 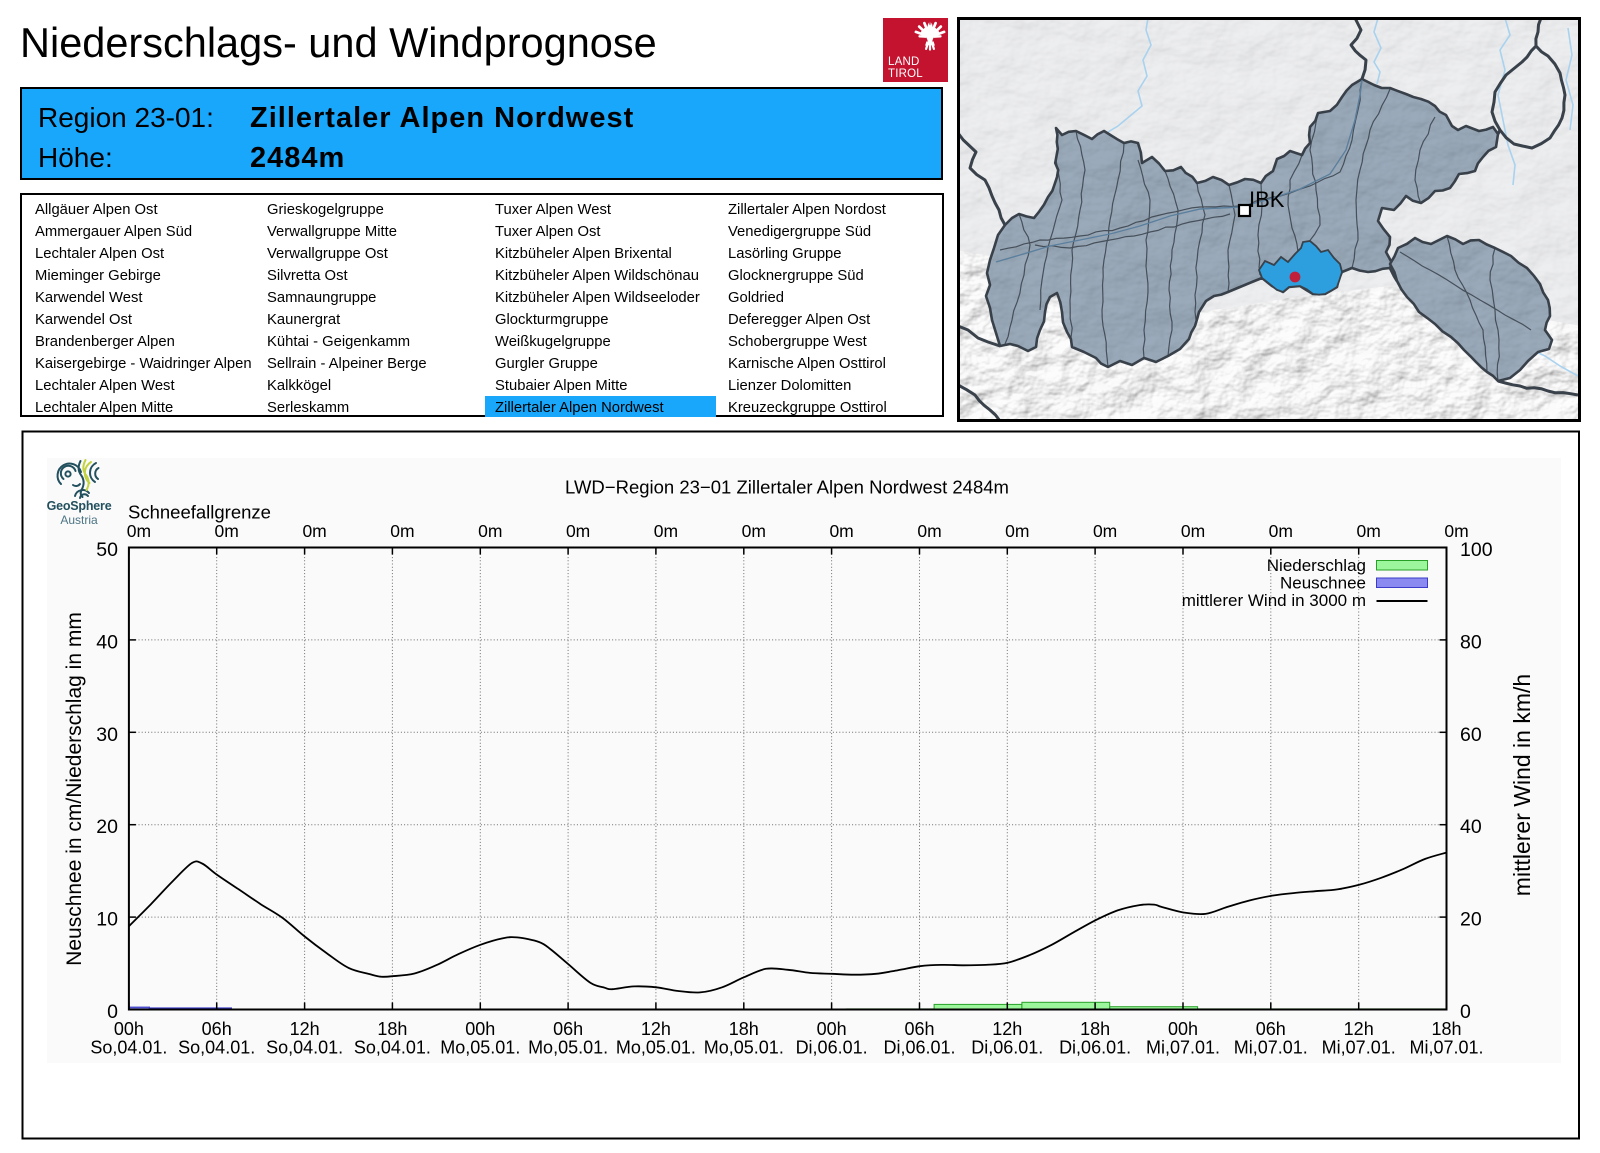 I want to click on svg-text: Schneefallgrenze, so click(x=199, y=512).